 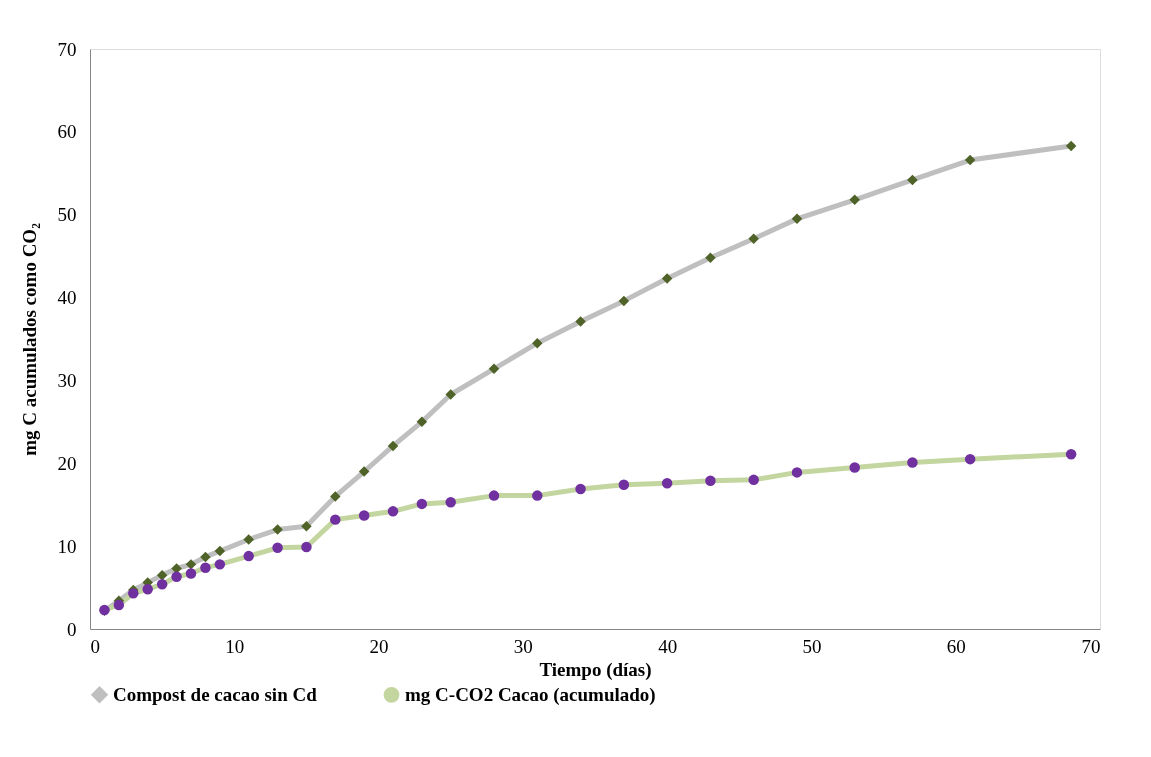 What do you see at coordinates (523, 646) in the screenshot?
I see `x-tick-label: 30` at bounding box center [523, 646].